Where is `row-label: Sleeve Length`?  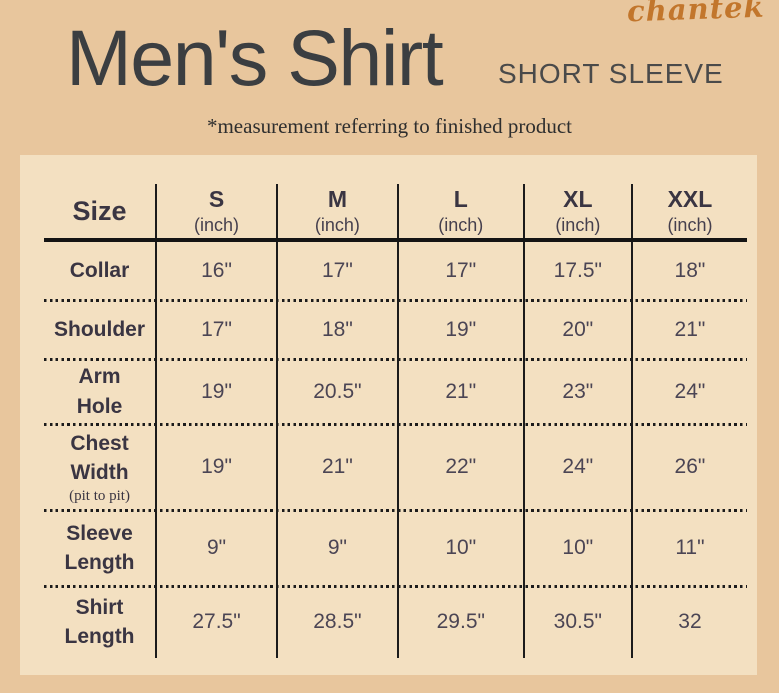
row-label: Sleeve Length is located at coordinates (99, 547).